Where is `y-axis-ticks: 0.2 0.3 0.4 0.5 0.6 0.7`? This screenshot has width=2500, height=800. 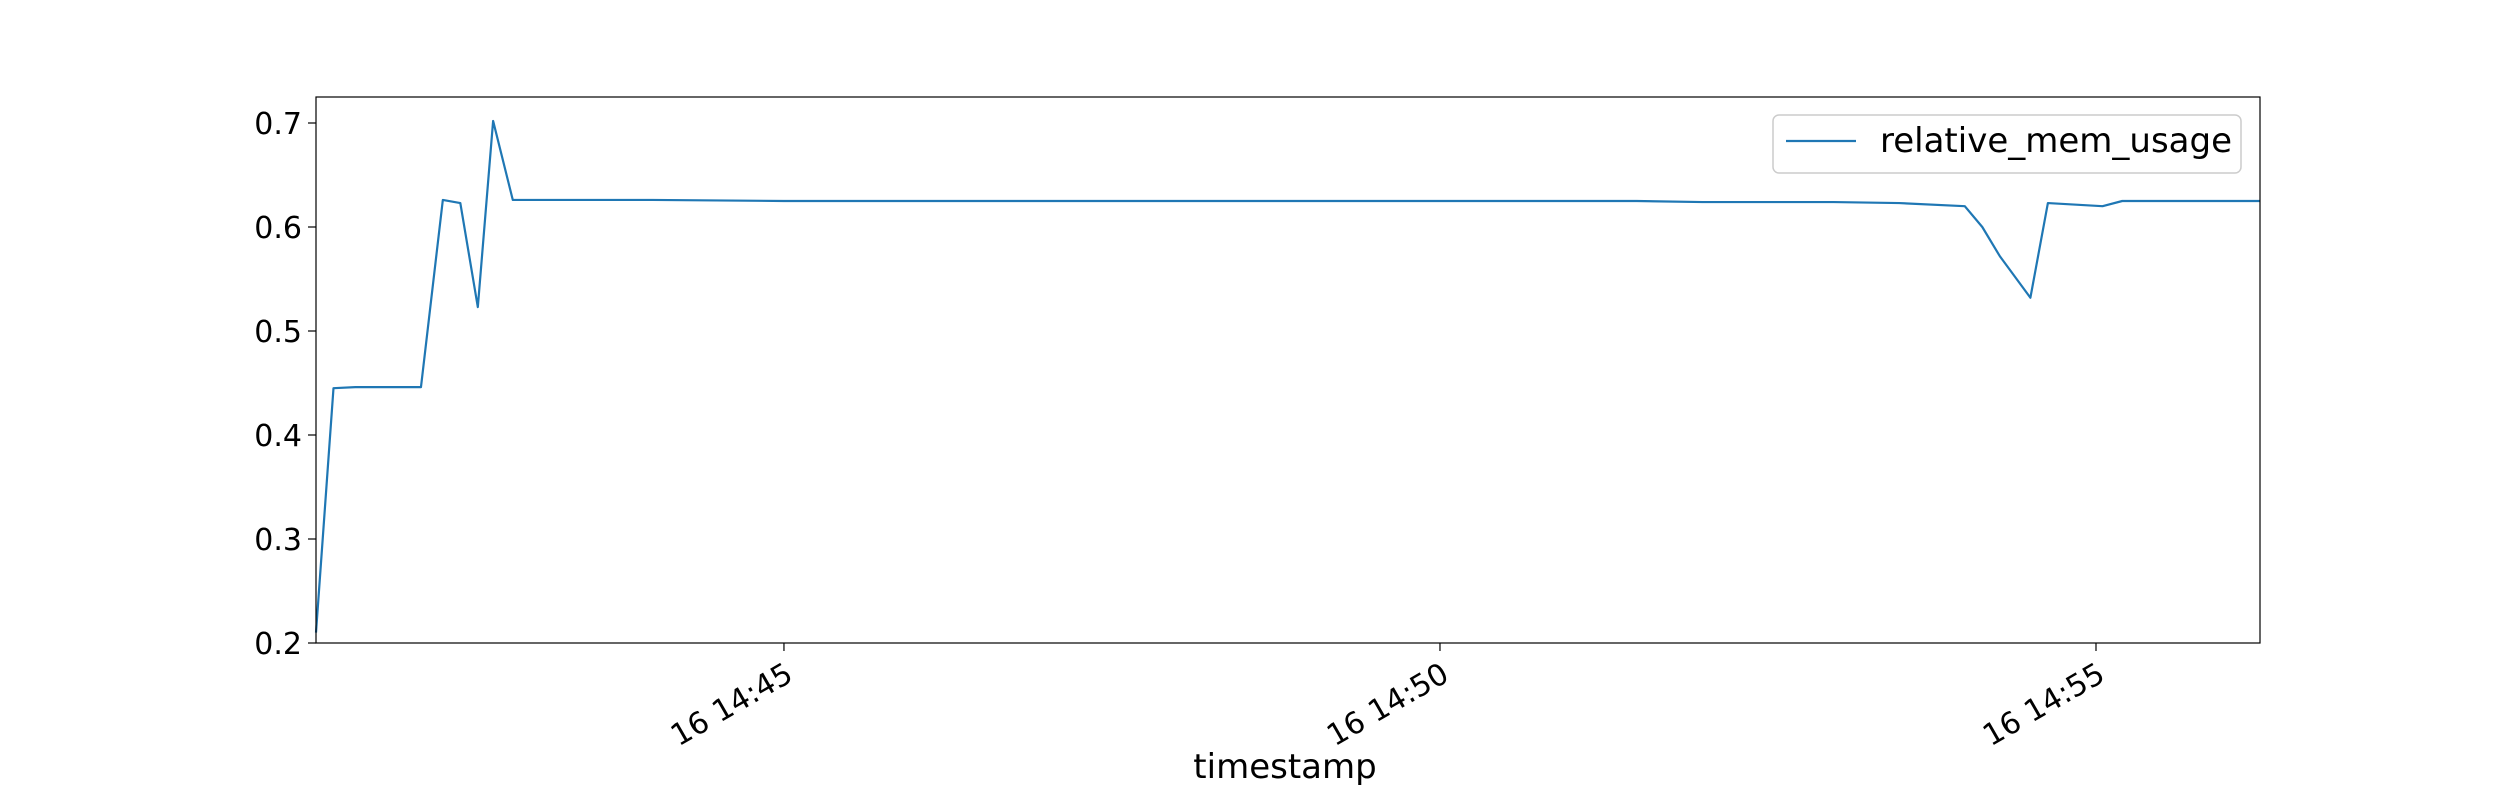 y-axis-ticks: 0.2 0.3 0.4 0.5 0.6 0.7 is located at coordinates (285, 384).